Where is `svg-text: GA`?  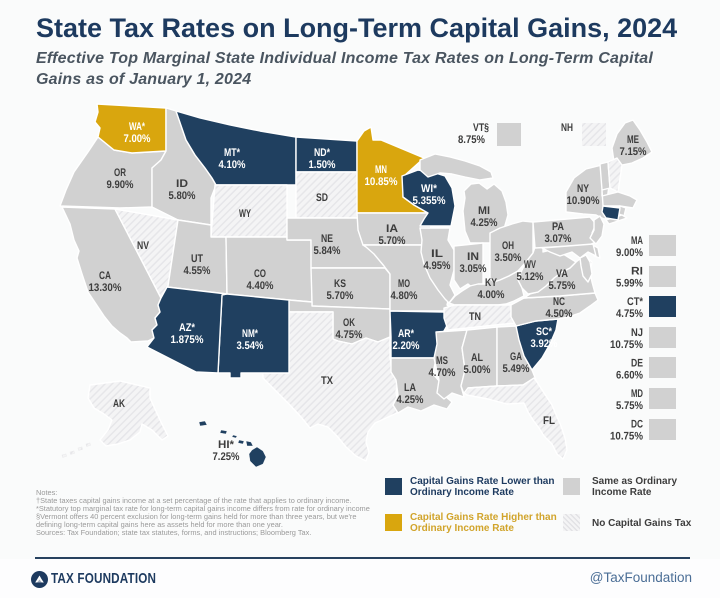
svg-text: GA is located at coordinates (516, 357).